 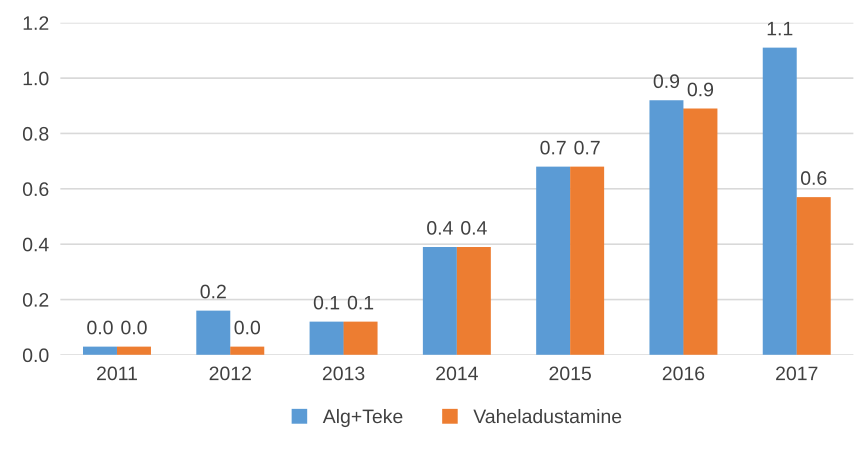 What do you see at coordinates (362, 418) in the screenshot?
I see `legend-label: Alg+Teke` at bounding box center [362, 418].